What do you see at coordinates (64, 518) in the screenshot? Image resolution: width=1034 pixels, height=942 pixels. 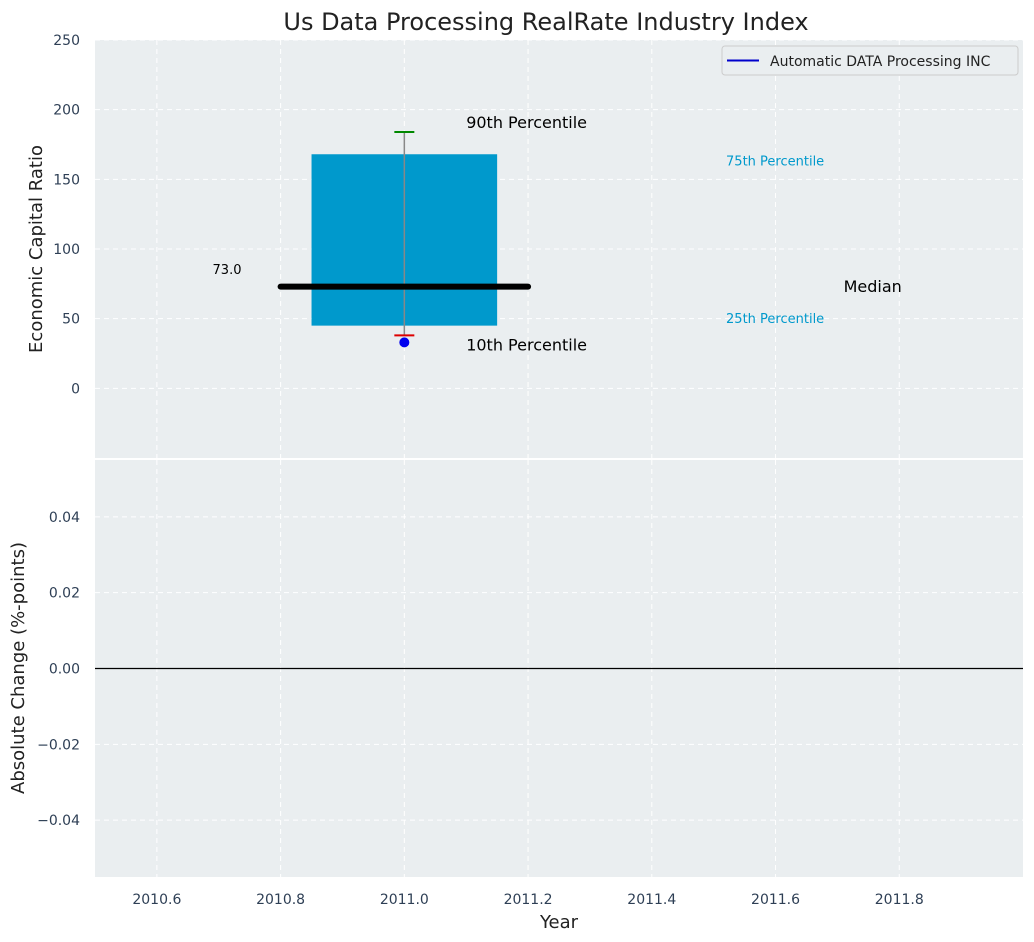 I see `bottom-y-tick-label: 0.04` at bounding box center [64, 518].